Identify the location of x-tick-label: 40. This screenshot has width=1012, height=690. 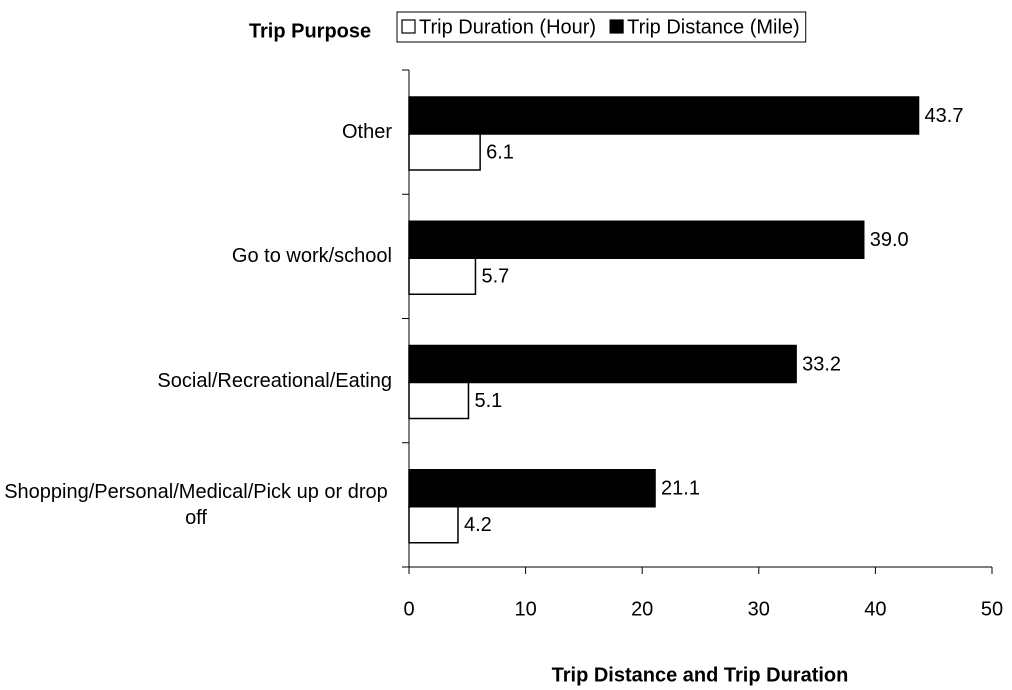
(875, 609).